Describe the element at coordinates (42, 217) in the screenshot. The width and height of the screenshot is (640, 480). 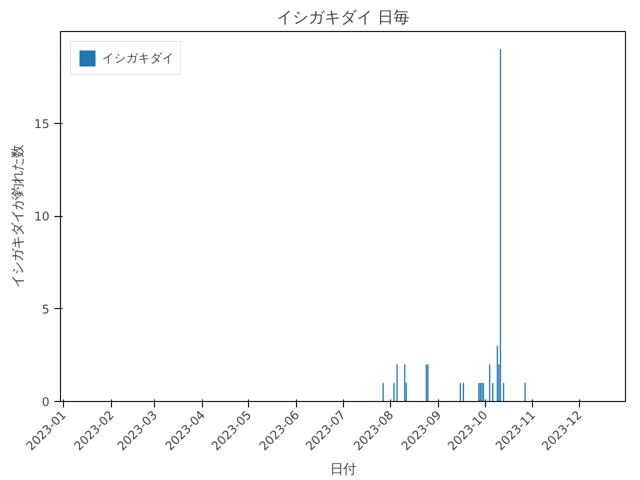
I see `y-tick-label: 10` at that location.